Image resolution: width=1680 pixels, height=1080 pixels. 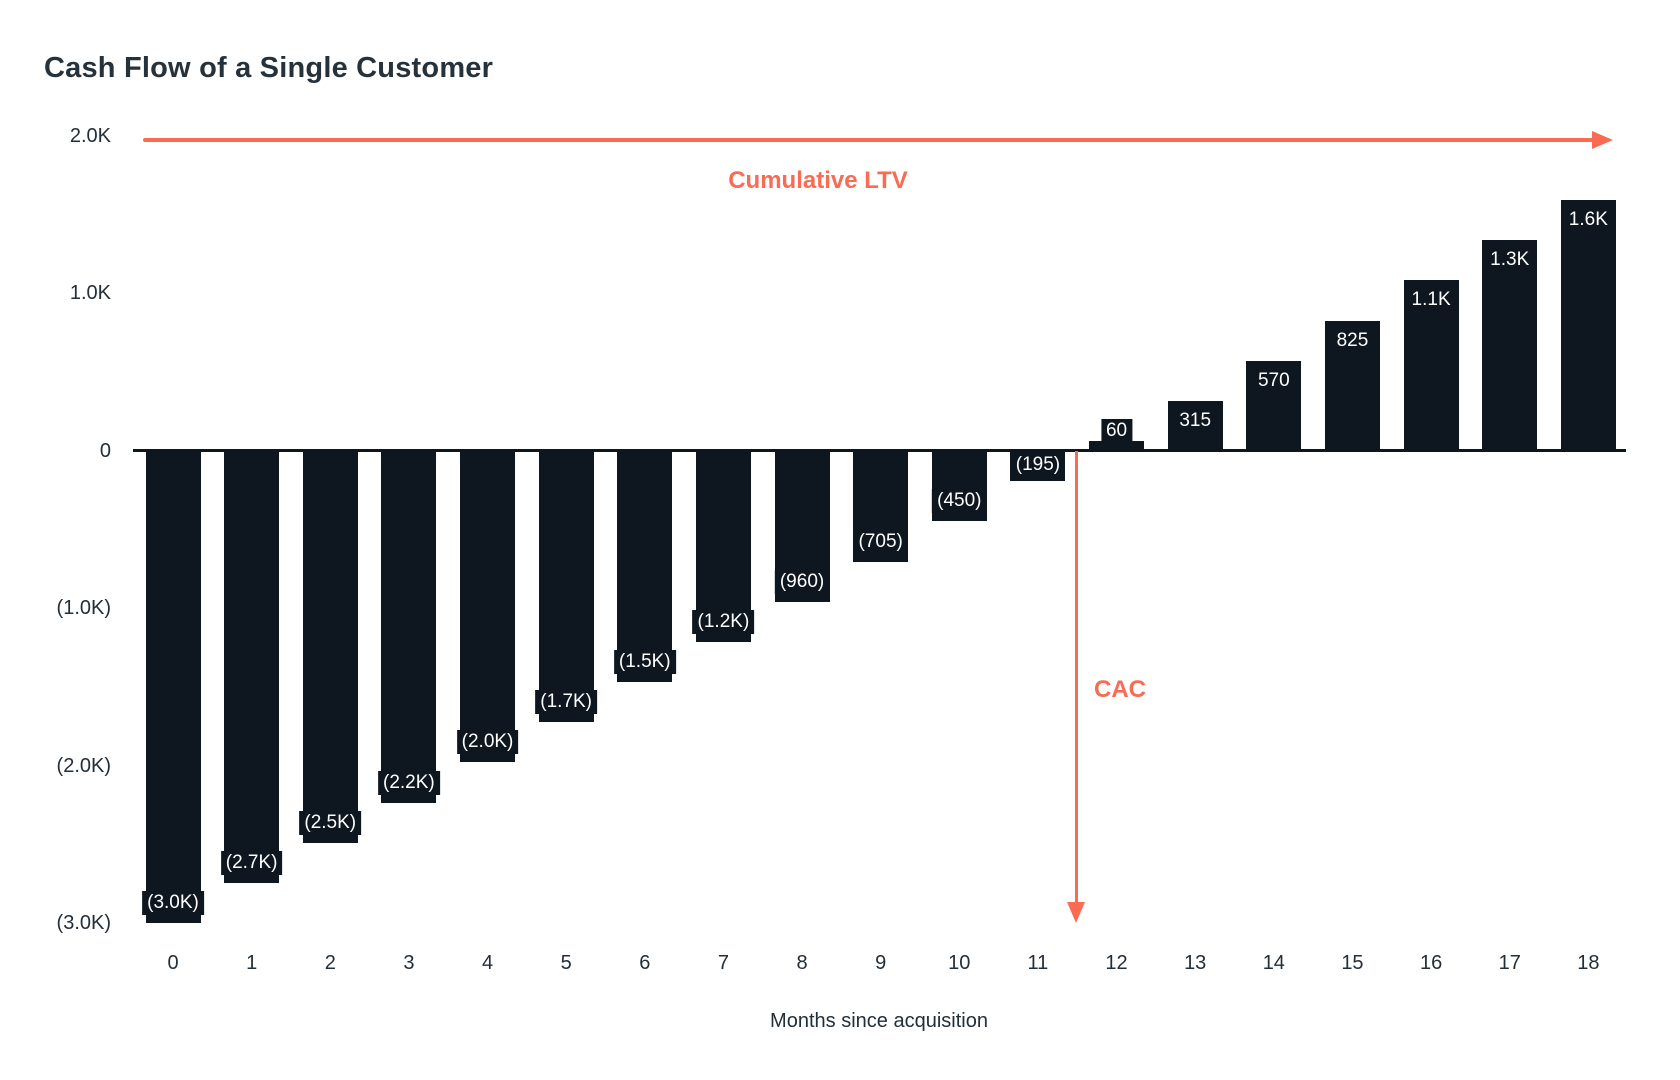 I want to click on bar-value-label: (3.0K), so click(x=173, y=903).